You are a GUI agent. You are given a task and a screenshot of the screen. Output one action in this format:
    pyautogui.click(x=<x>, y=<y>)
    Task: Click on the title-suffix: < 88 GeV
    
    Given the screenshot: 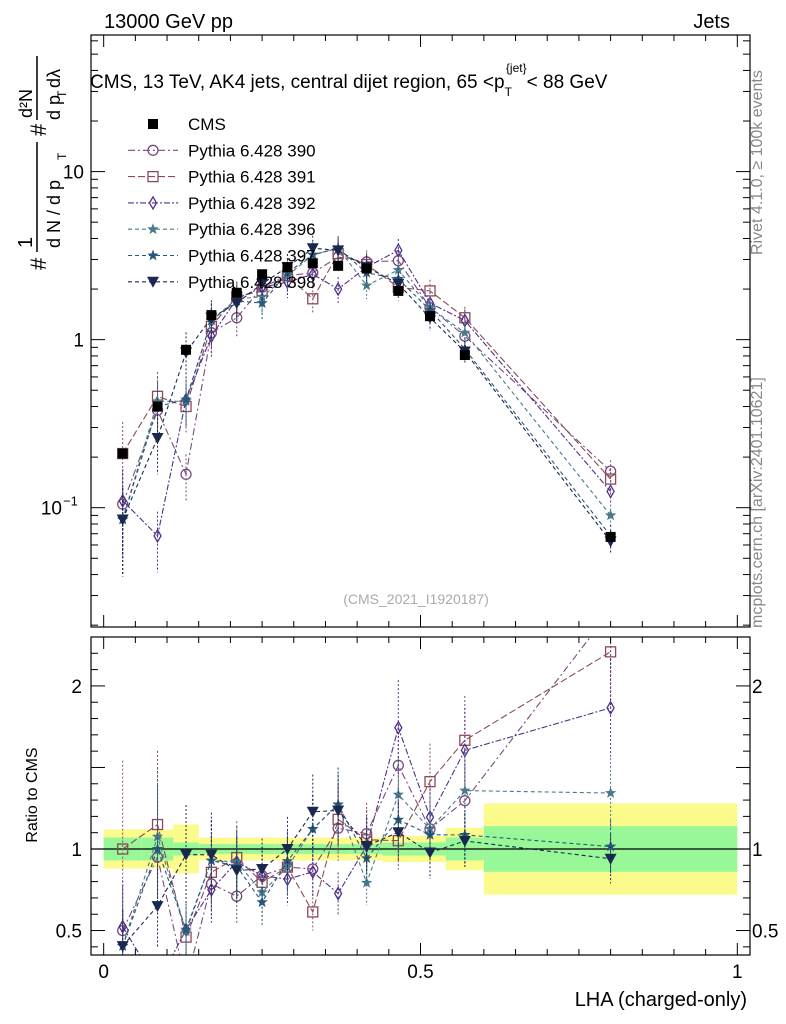 What is the action you would take?
    pyautogui.click(x=567, y=82)
    